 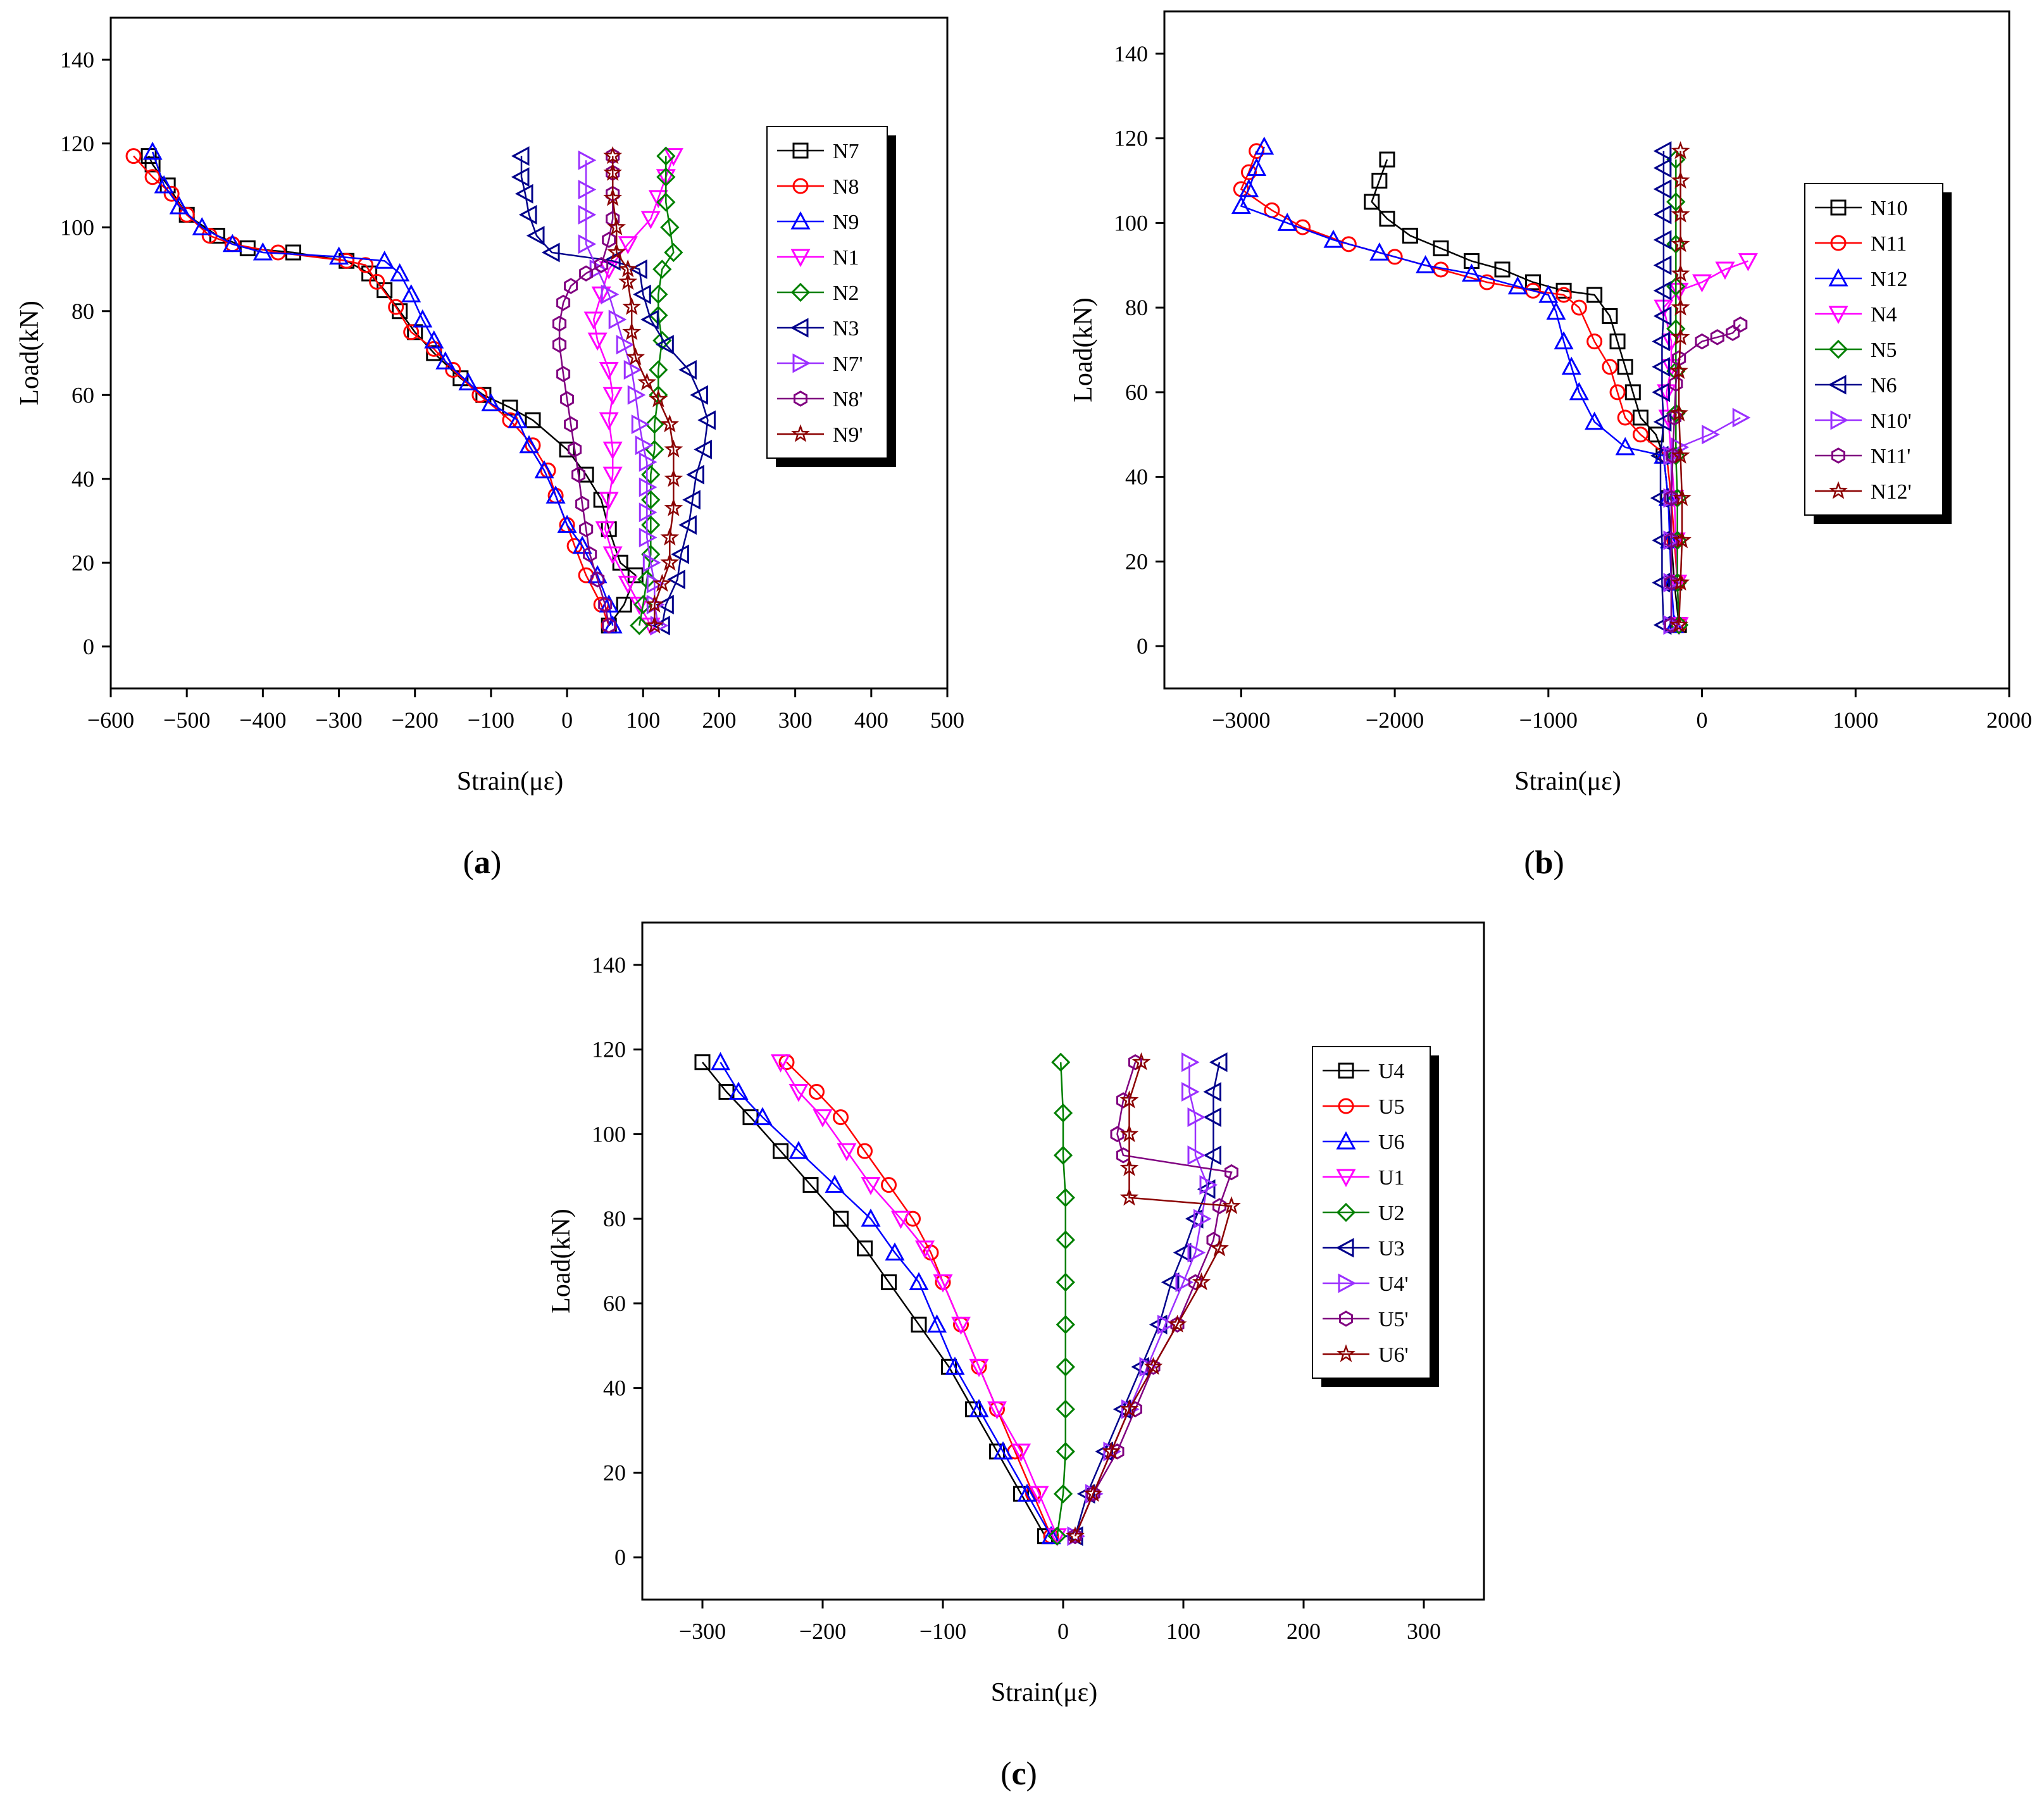 What do you see at coordinates (1044, 1692) in the screenshot?
I see `x-axis-title: Strain(με)` at bounding box center [1044, 1692].